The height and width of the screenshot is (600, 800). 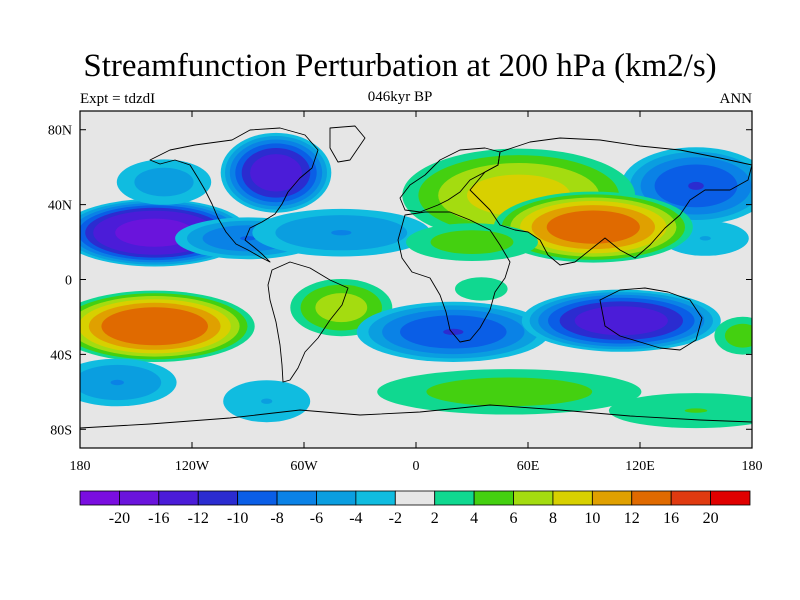 What do you see at coordinates (621, 321) in the screenshot?
I see `contour-band-14-m12` at bounding box center [621, 321].